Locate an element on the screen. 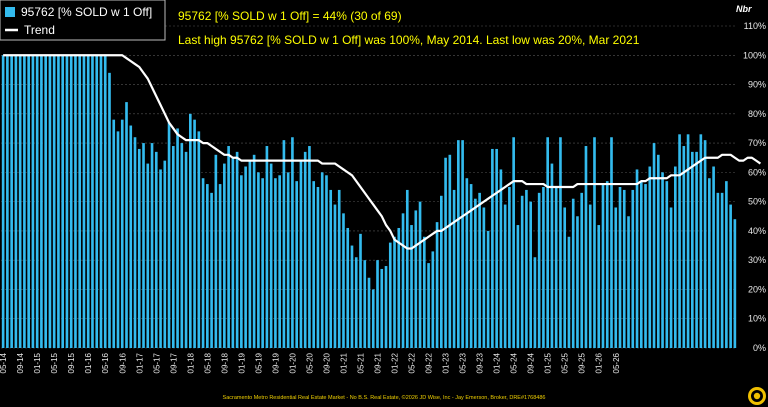 The height and width of the screenshot is (407, 768). x-tick-label: 09-22 is located at coordinates (429, 362).